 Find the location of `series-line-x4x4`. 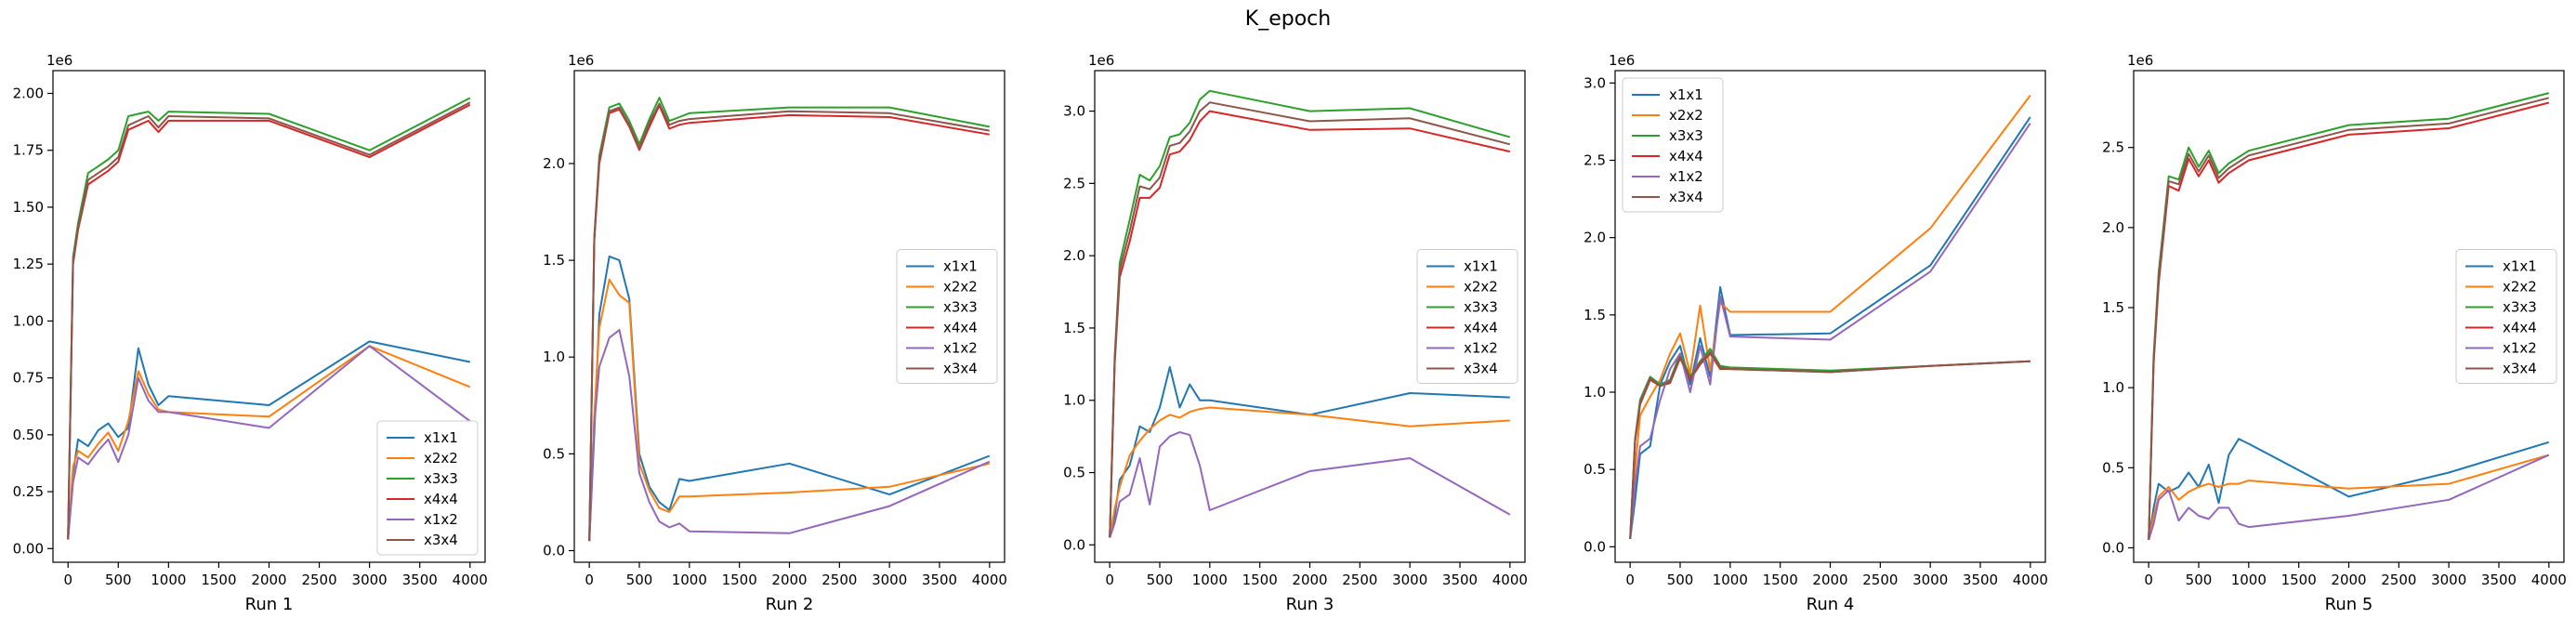

series-line-x4x4 is located at coordinates (1310, 324).